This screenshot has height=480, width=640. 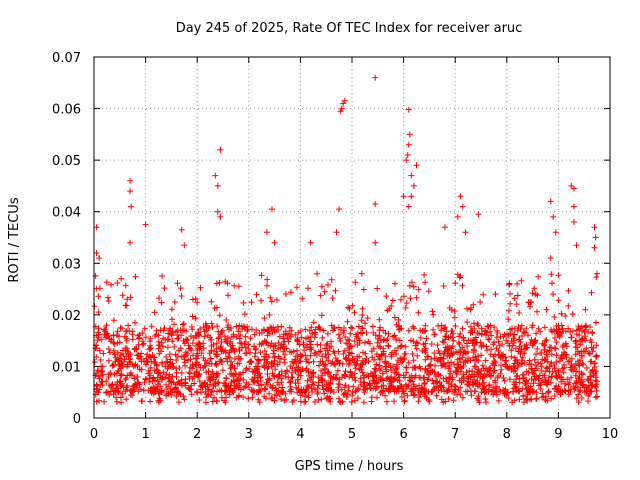 What do you see at coordinates (610, 434) in the screenshot?
I see `x-tick-label: 10` at bounding box center [610, 434].